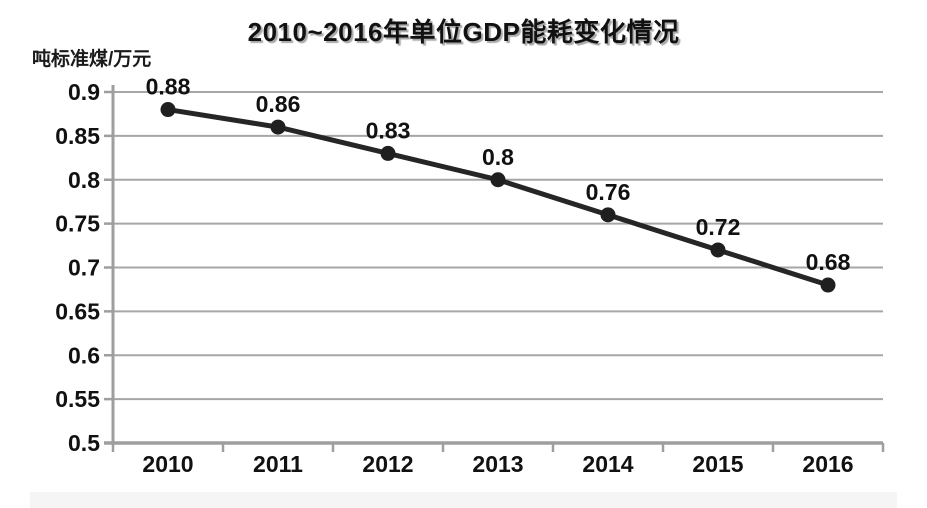  I want to click on x-tick-label: 2012, so click(387, 464).